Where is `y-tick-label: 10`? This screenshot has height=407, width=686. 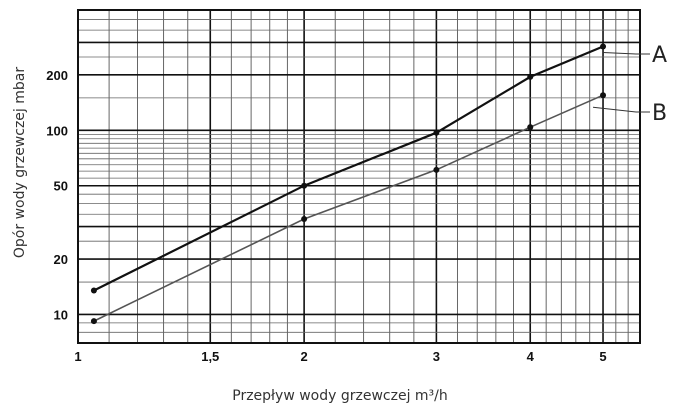
y-tick-label: 10 is located at coordinates (61, 314).